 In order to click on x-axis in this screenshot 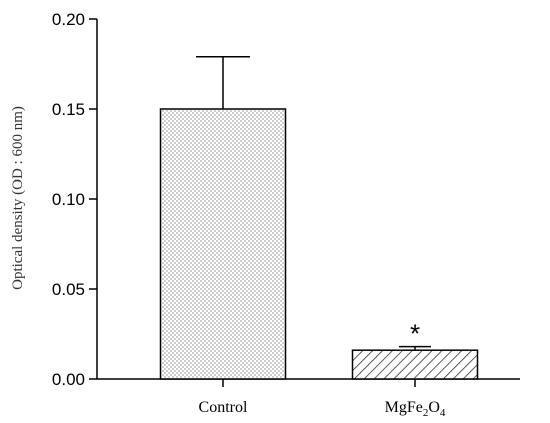, I will do `click(308, 382)`.